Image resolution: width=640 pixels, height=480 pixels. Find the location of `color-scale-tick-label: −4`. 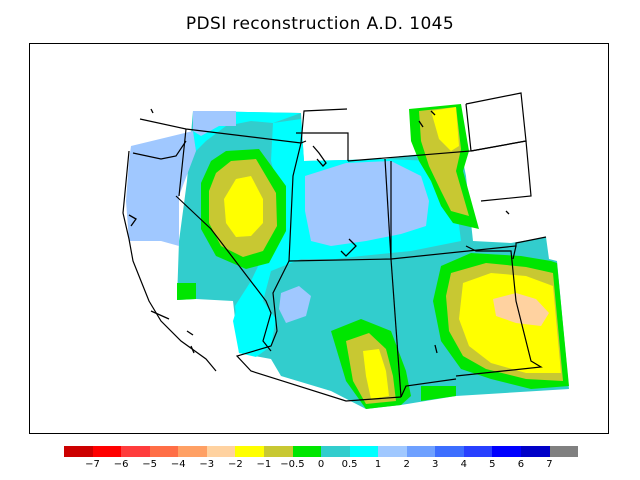

color-scale-tick-label: −4 is located at coordinates (178, 464).